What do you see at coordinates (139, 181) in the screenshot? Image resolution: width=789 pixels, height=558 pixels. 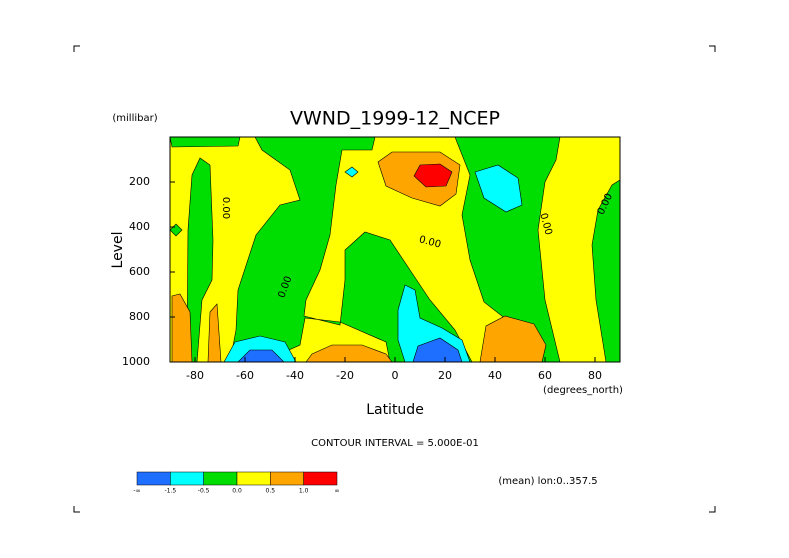 I see `y-tick-label: 200` at bounding box center [139, 181].